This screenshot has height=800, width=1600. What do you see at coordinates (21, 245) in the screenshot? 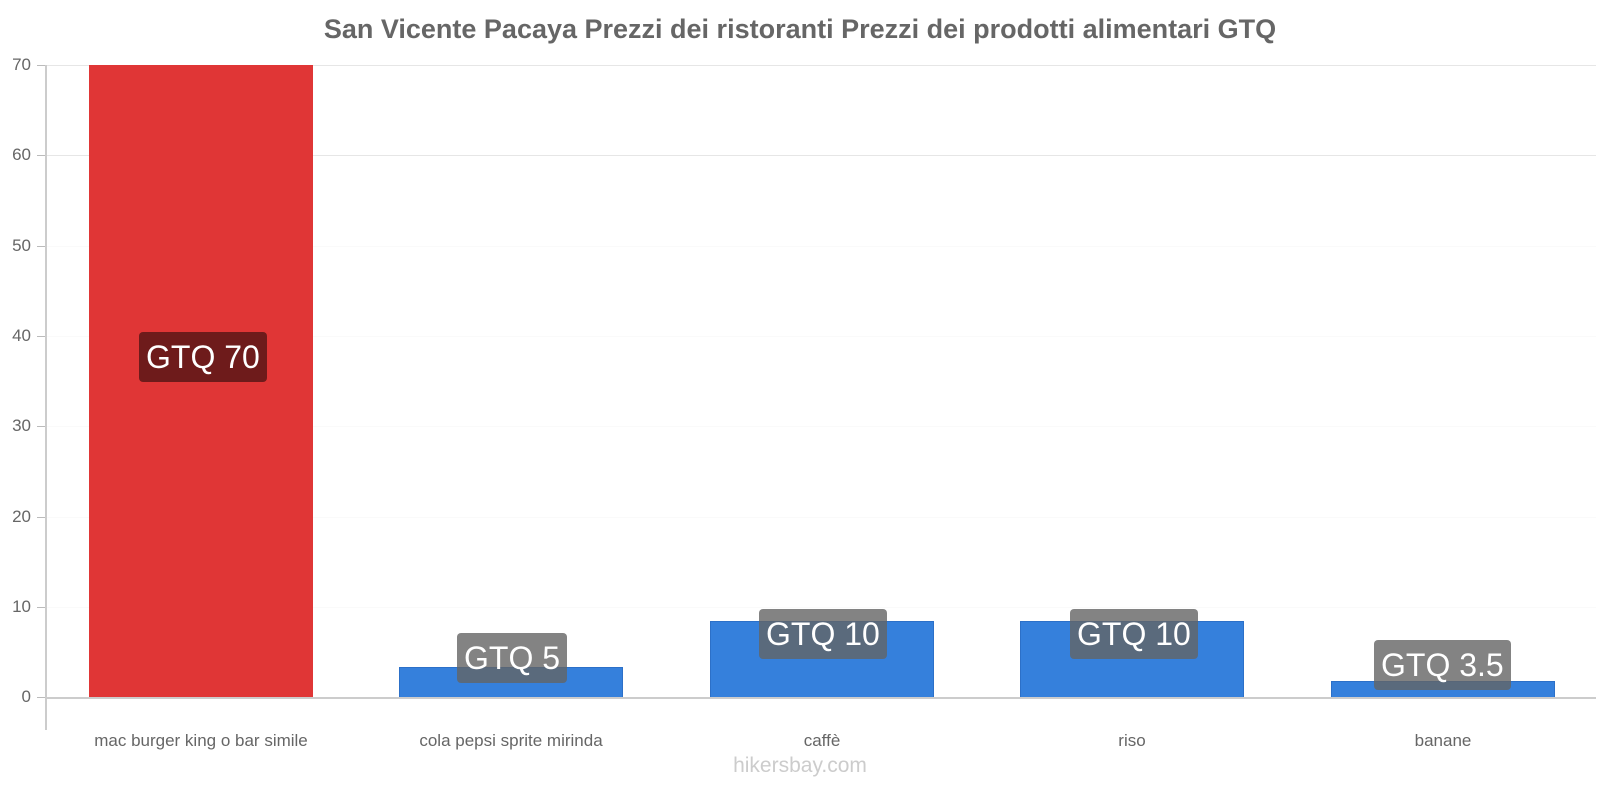
I see `ytick-label-50: 50` at bounding box center [21, 245].